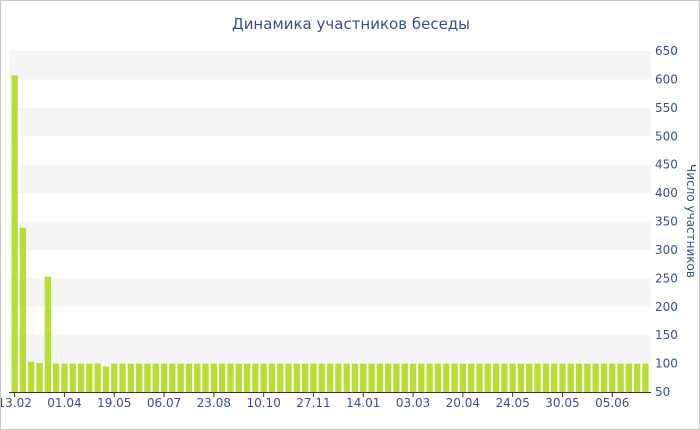 This screenshot has height=430, width=700. What do you see at coordinates (16, 403) in the screenshot?
I see `x-tick-label: 13.02` at bounding box center [16, 403].